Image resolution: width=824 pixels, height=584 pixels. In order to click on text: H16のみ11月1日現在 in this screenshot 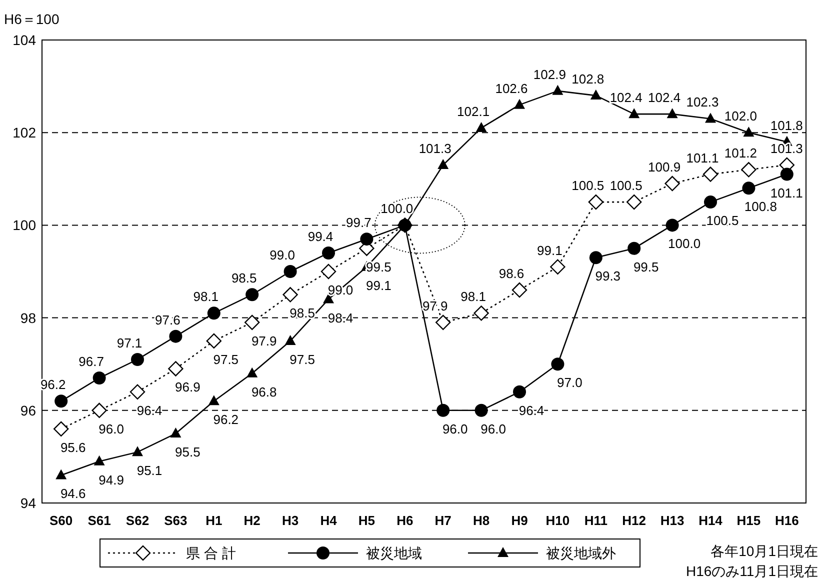, I will do `click(752, 571)`.